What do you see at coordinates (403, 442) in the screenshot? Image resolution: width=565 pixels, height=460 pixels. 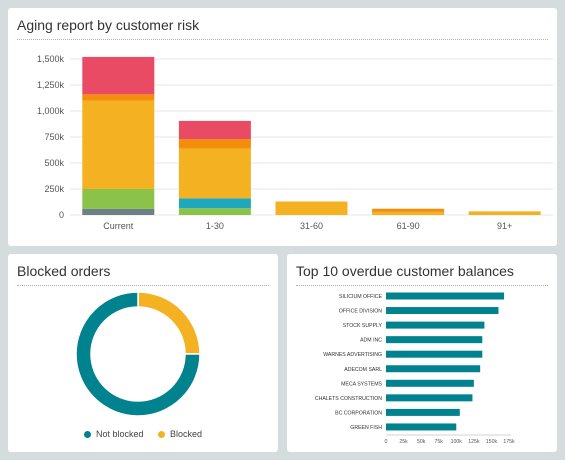 I see `x-tick-label: 25k` at bounding box center [403, 442].